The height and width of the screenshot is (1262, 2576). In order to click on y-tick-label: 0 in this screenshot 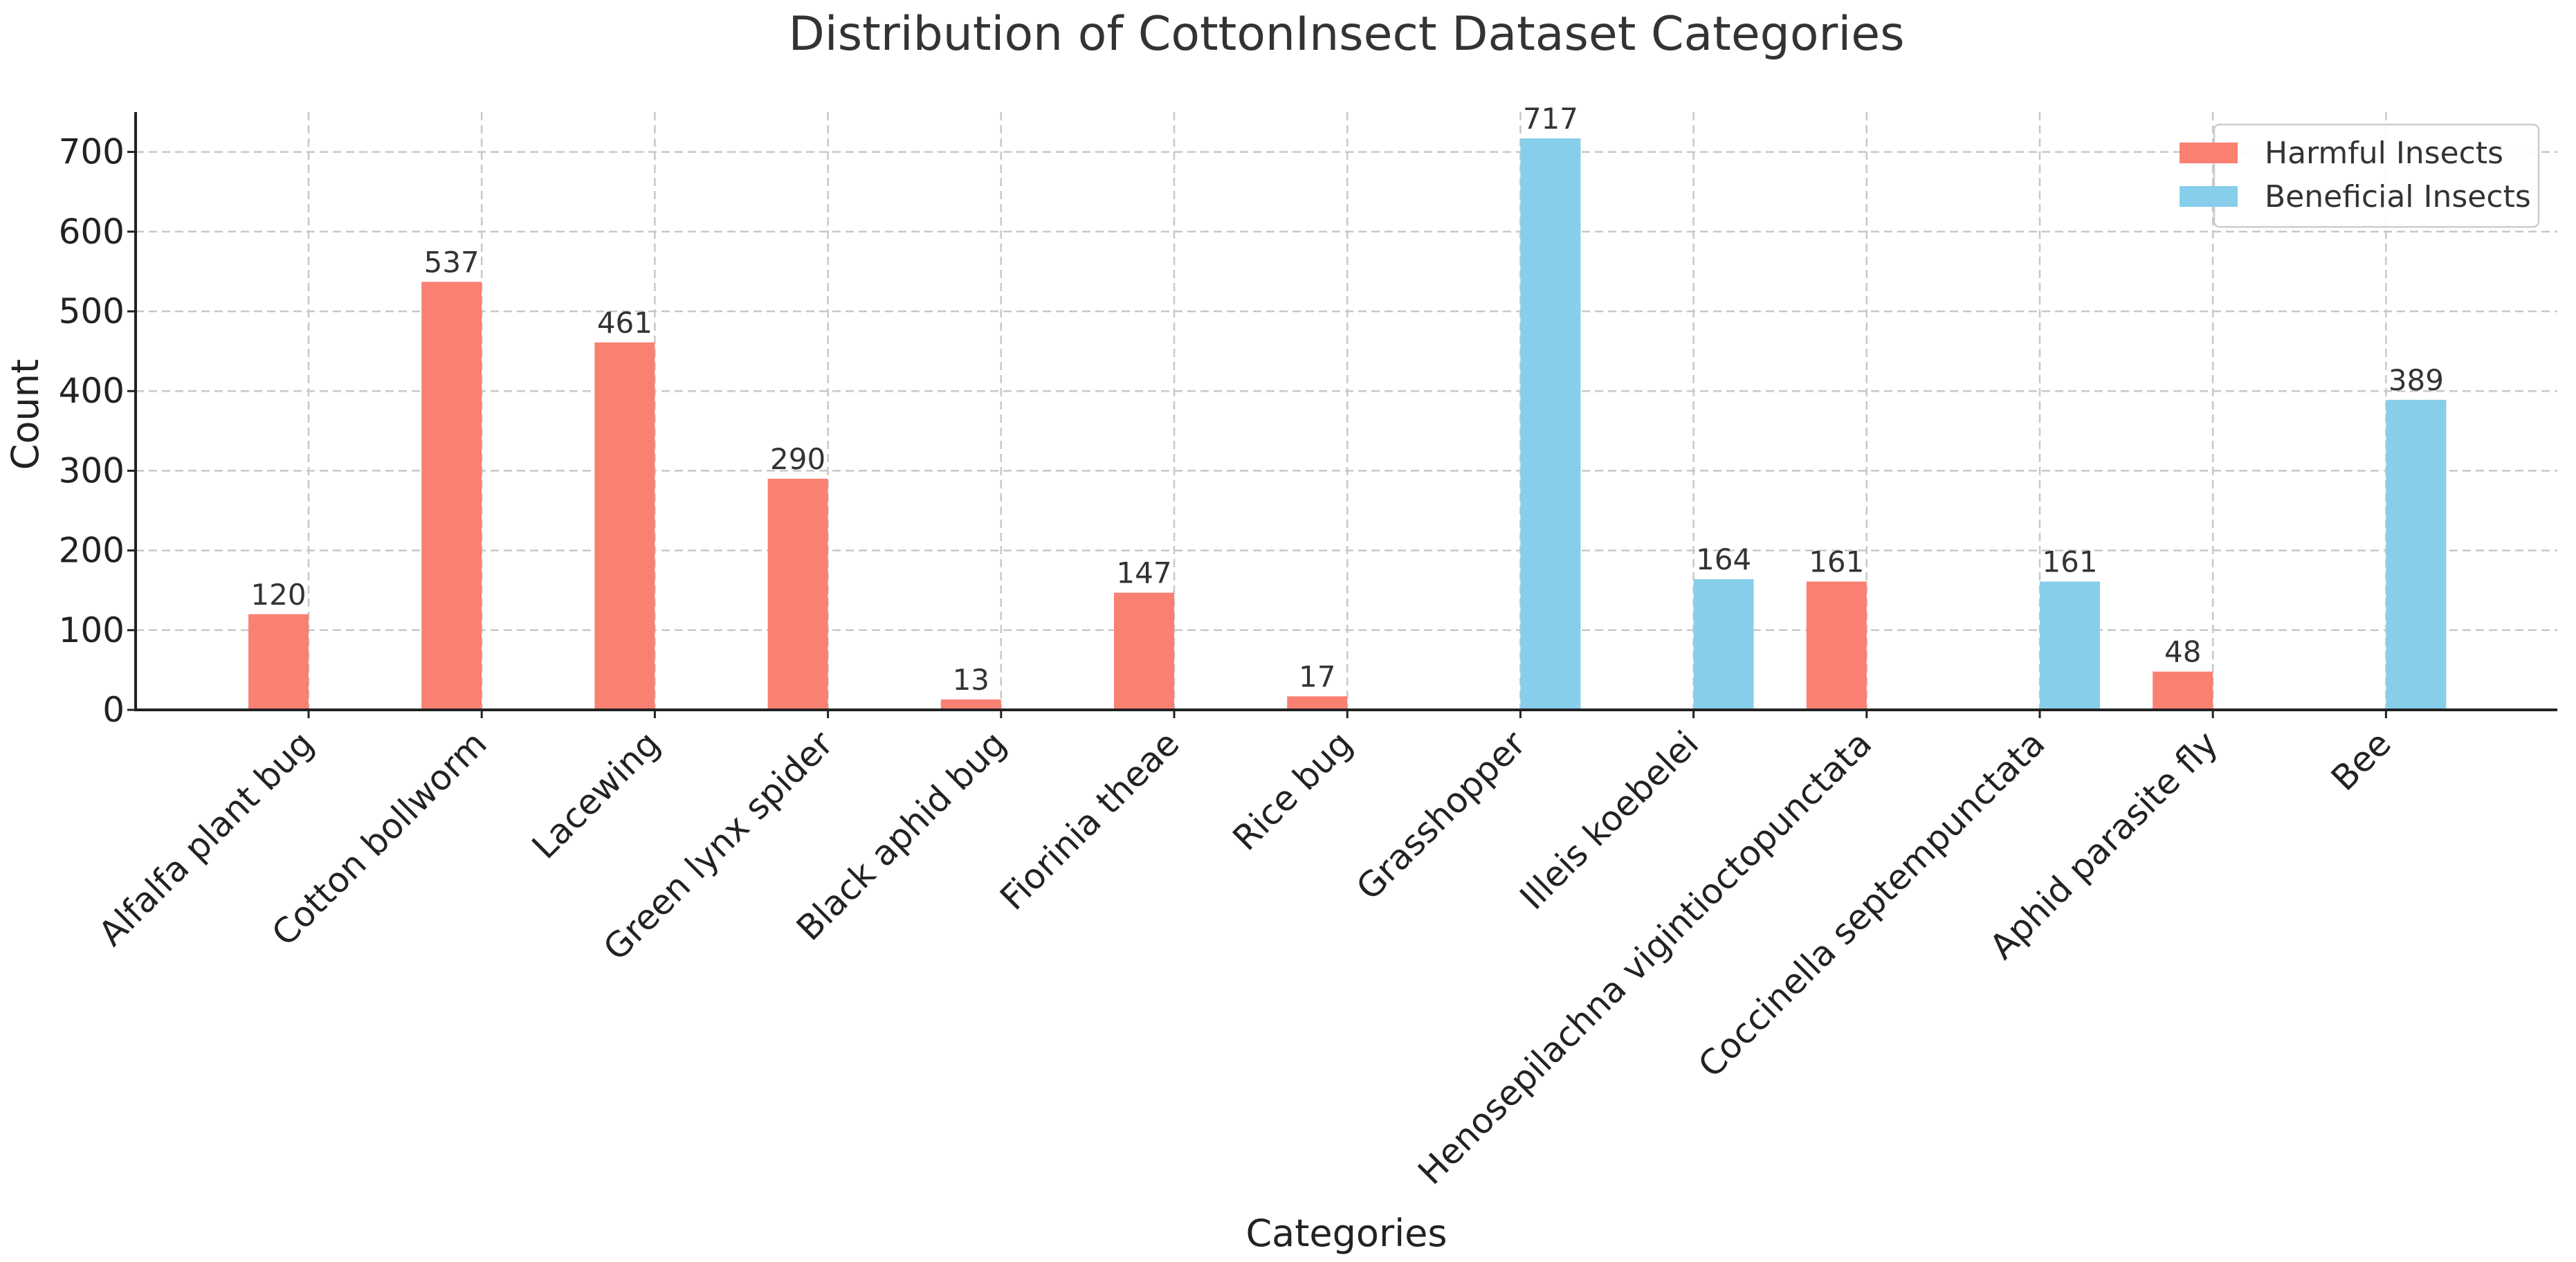, I will do `click(114, 710)`.